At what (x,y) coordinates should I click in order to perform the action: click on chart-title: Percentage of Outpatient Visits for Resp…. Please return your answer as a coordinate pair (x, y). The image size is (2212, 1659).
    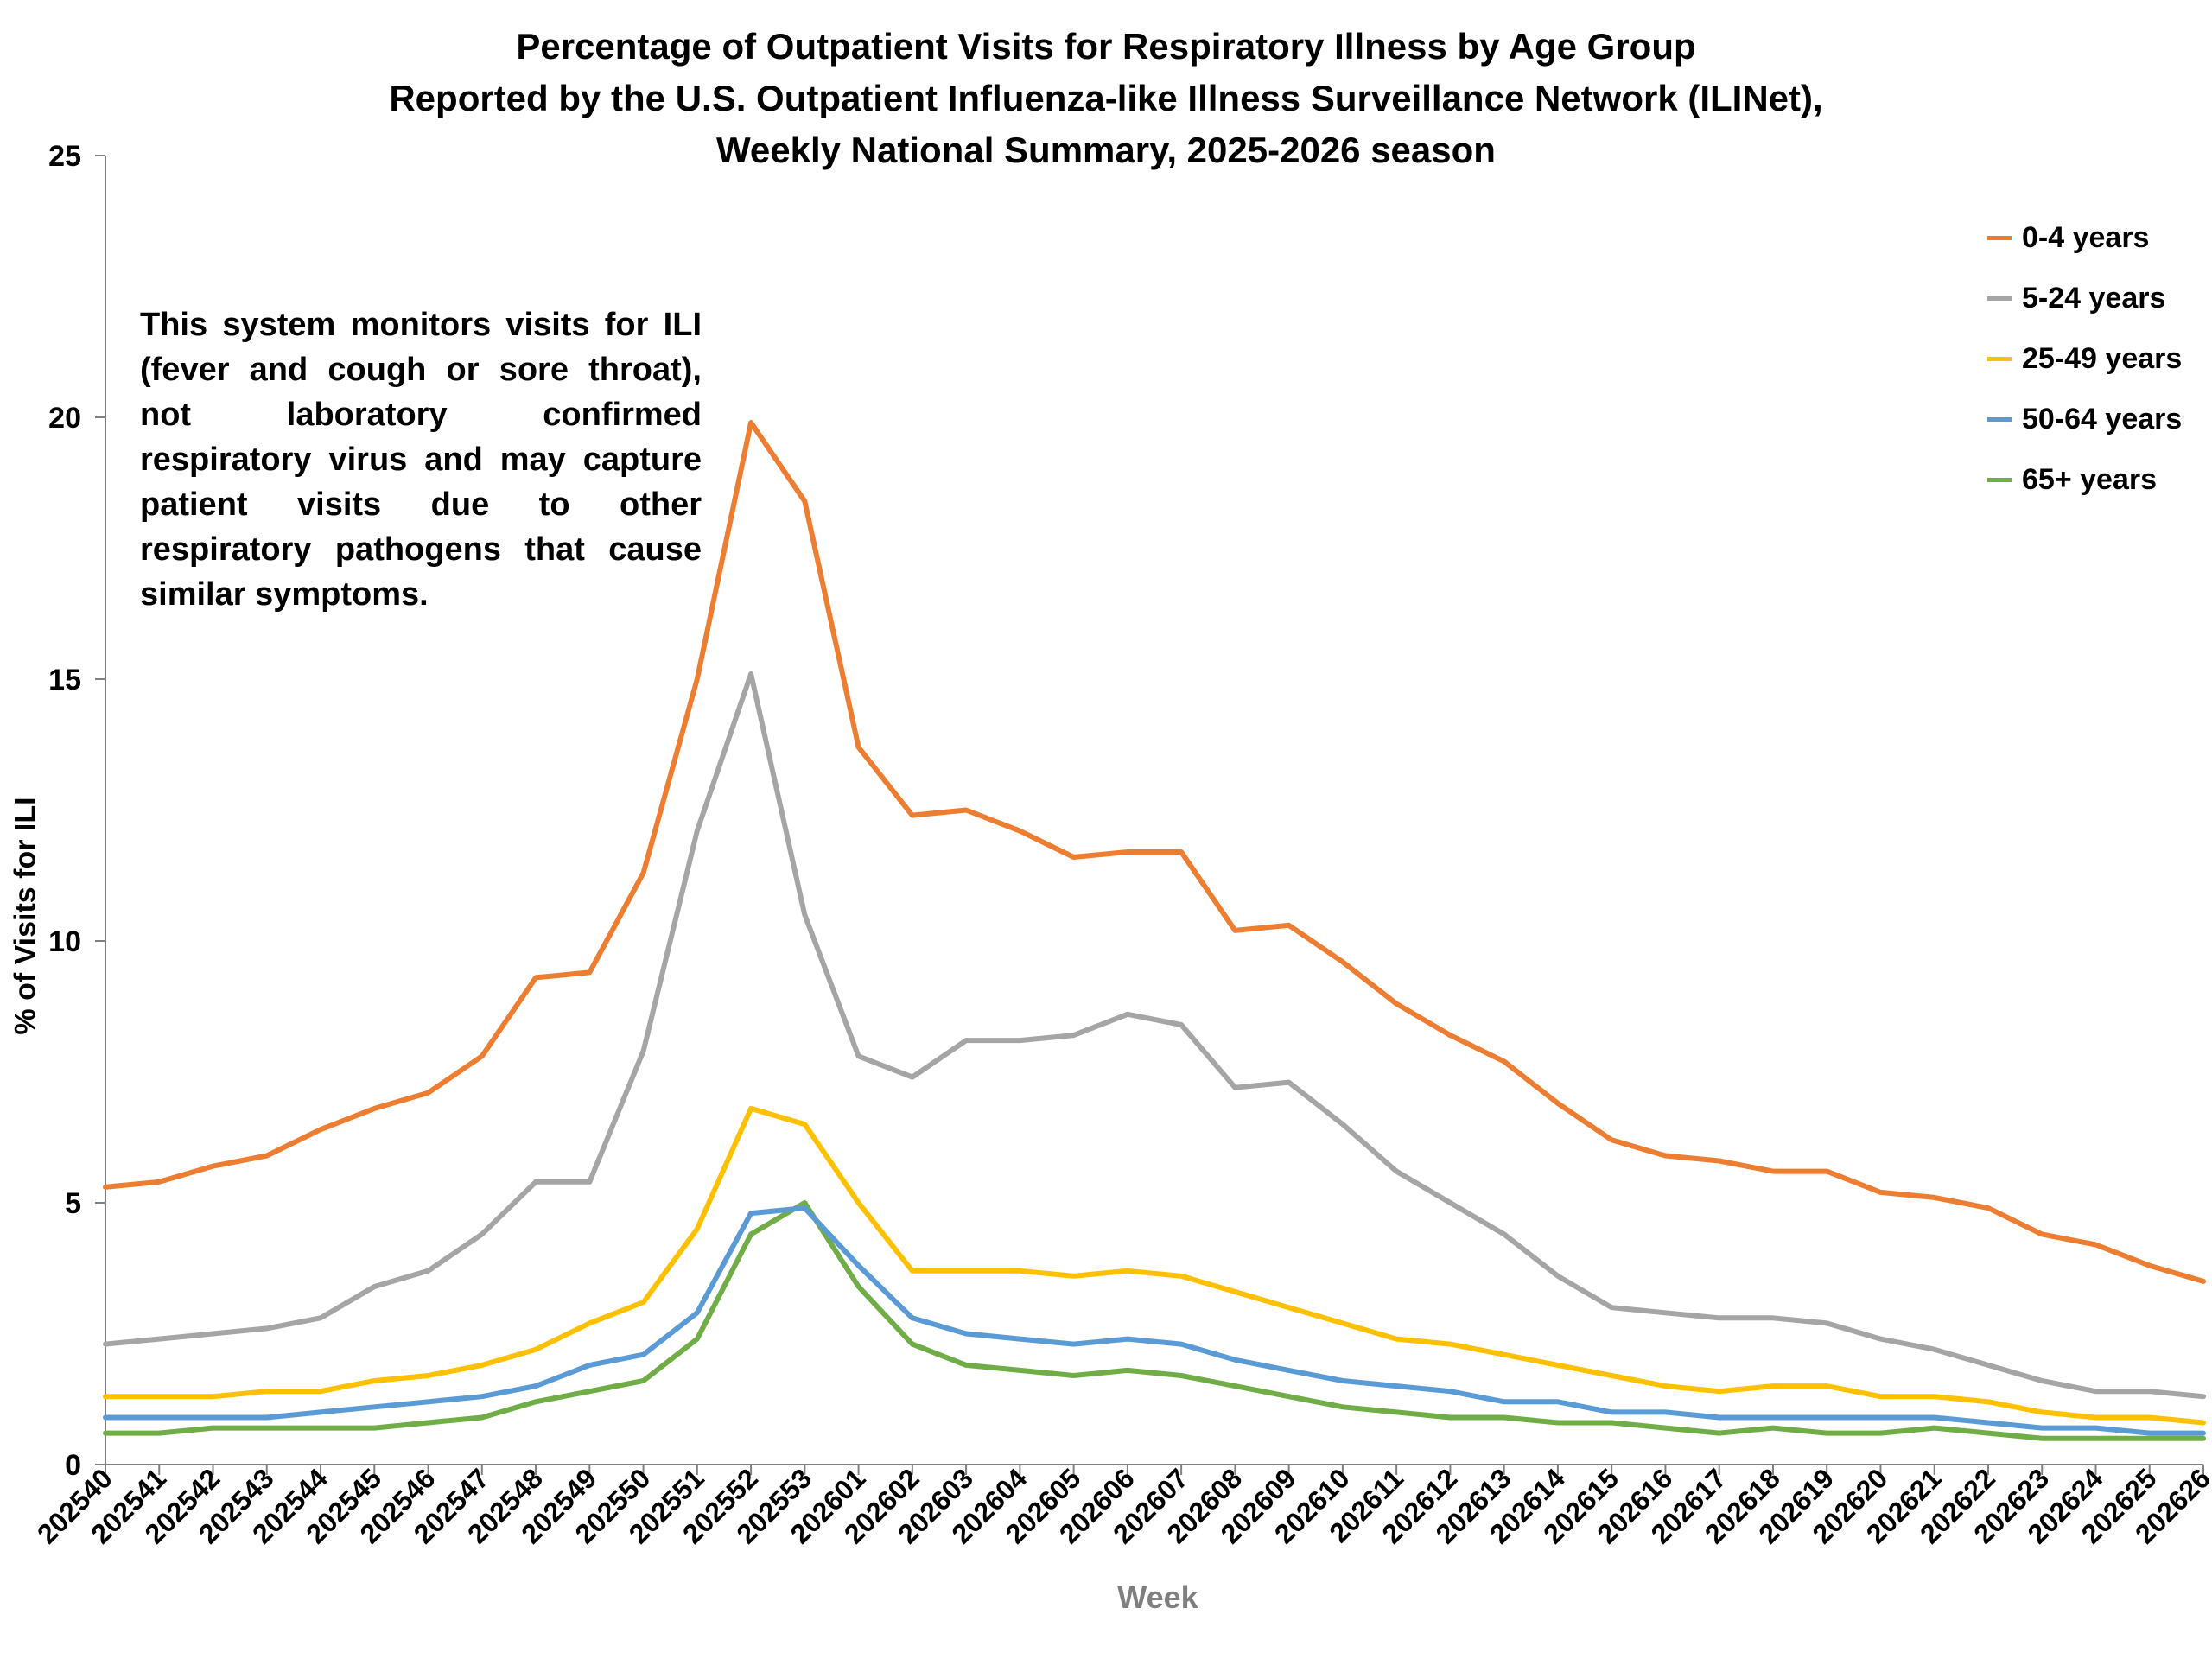
    Looking at the image, I should click on (1106, 98).